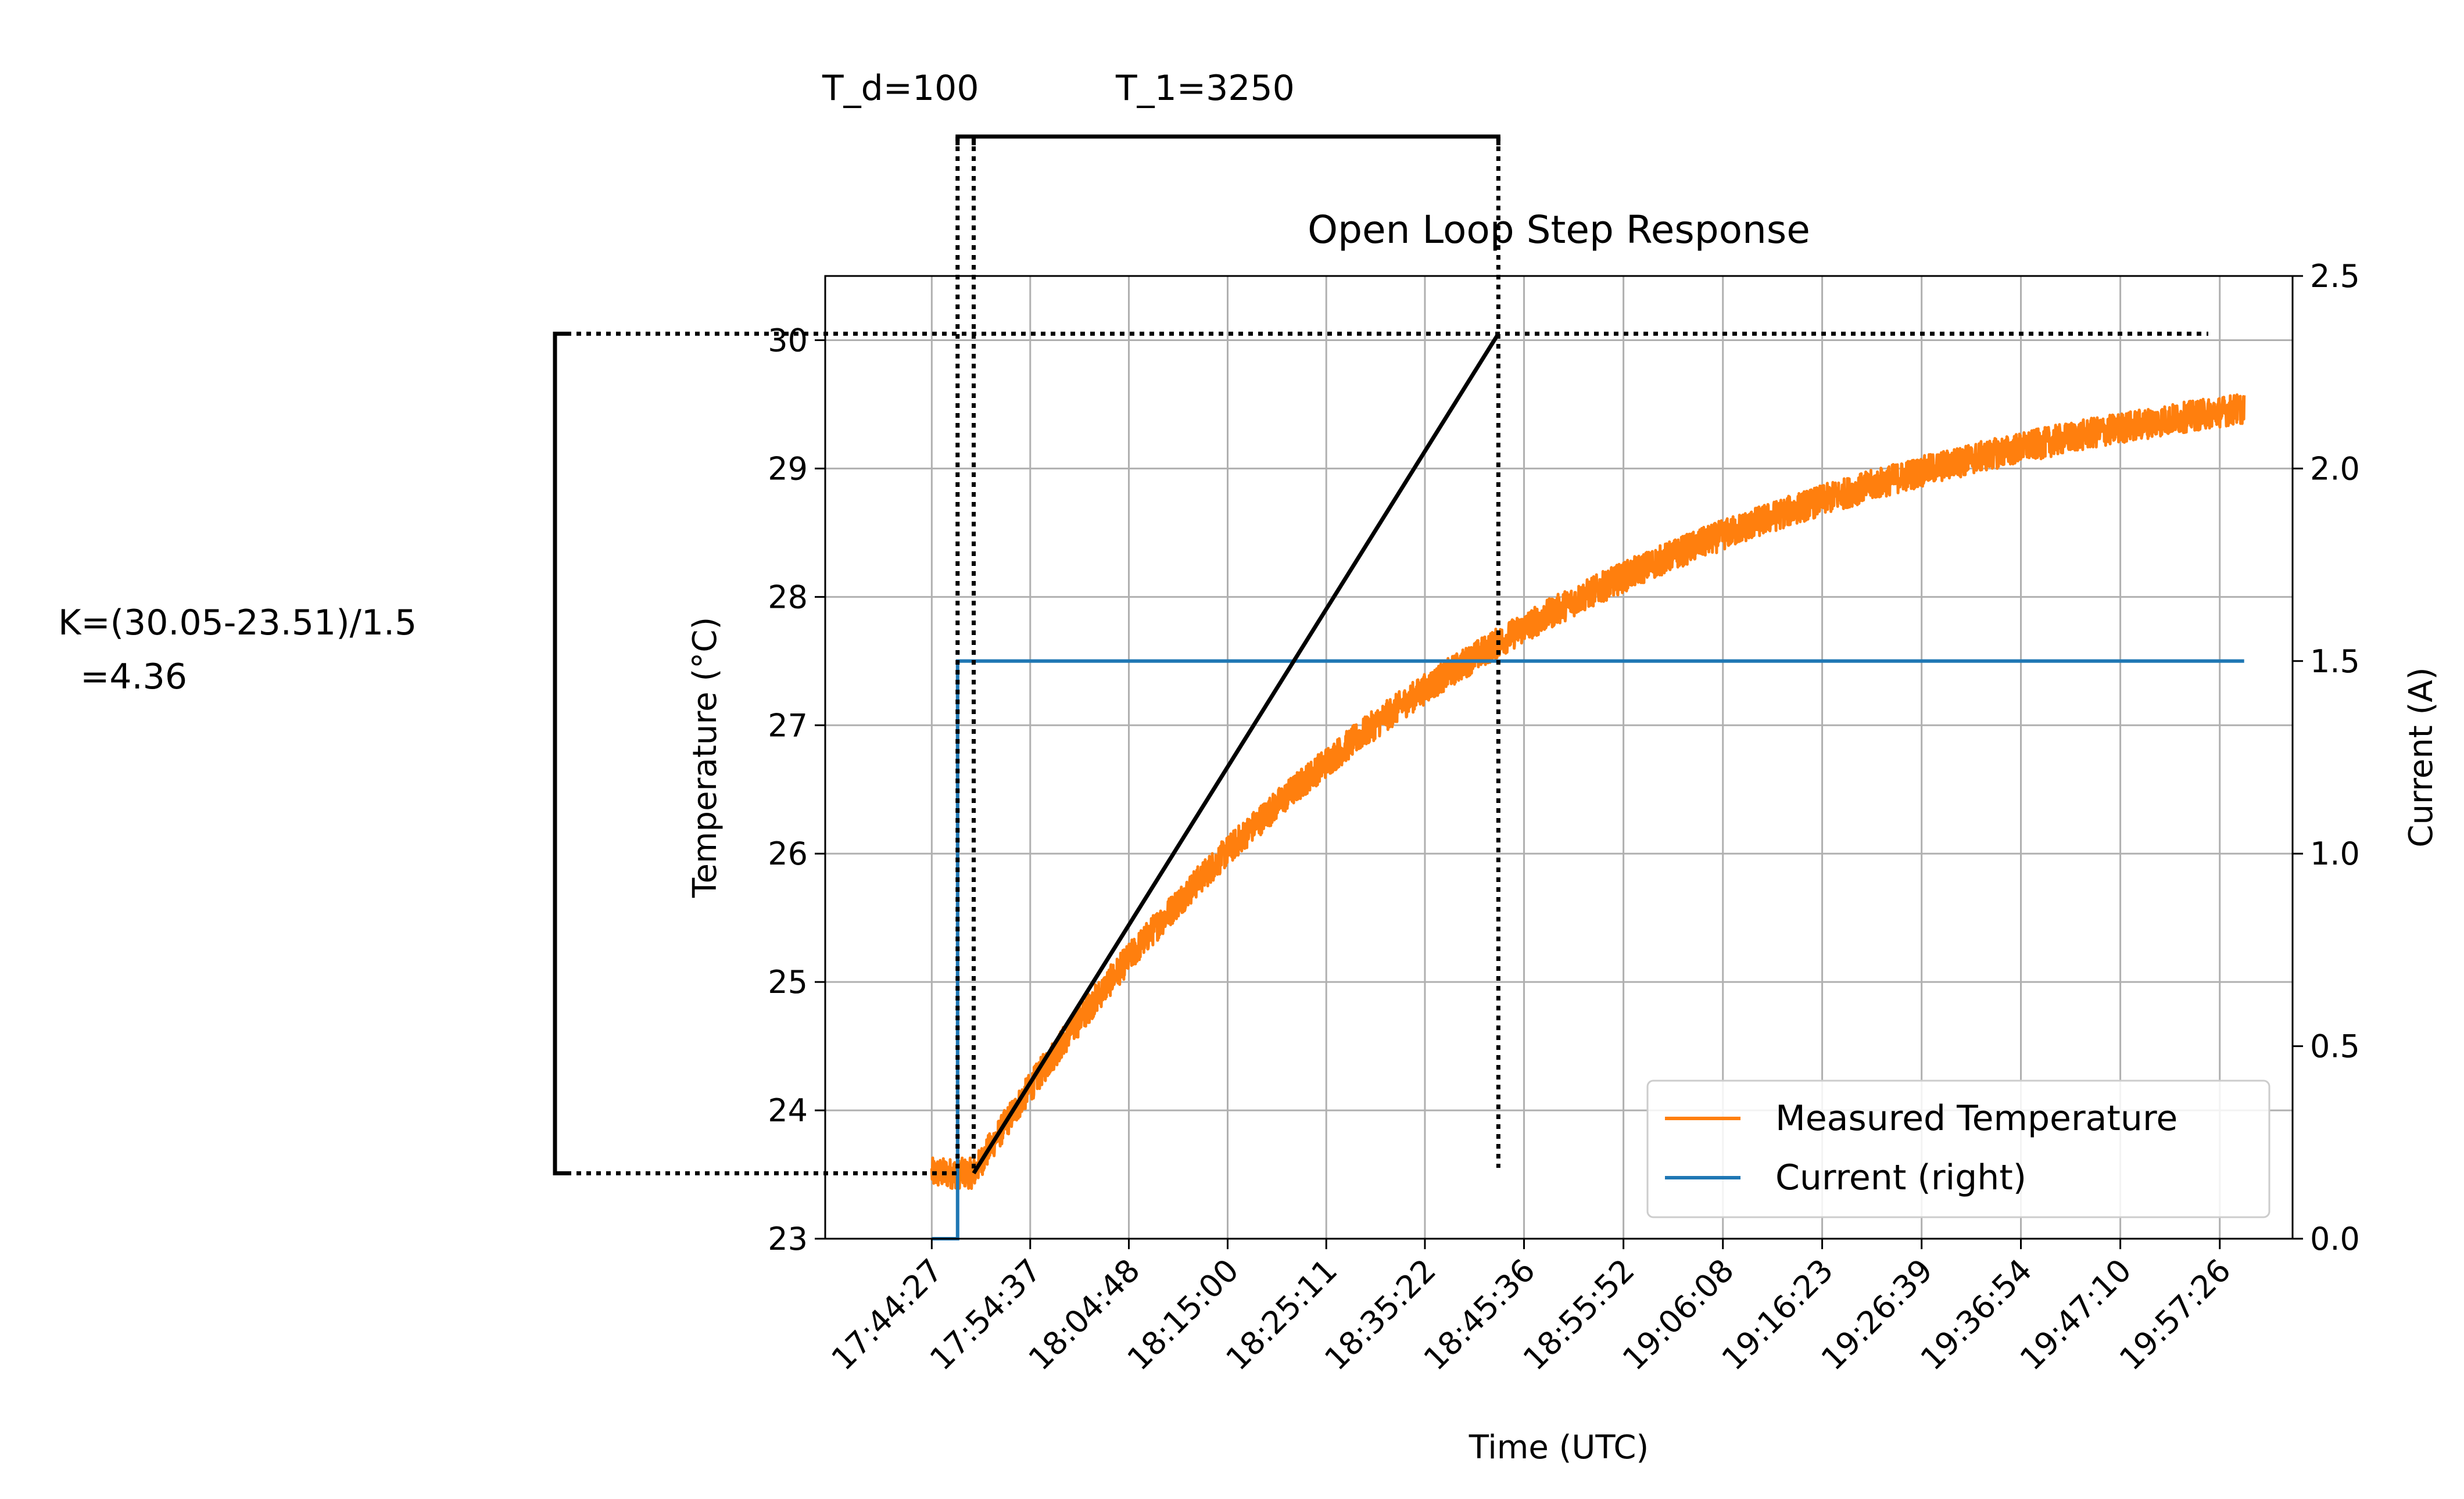 Image resolution: width=2464 pixels, height=1499 pixels. What do you see at coordinates (788, 725) in the screenshot?
I see `left-y-tick-label: 27` at bounding box center [788, 725].